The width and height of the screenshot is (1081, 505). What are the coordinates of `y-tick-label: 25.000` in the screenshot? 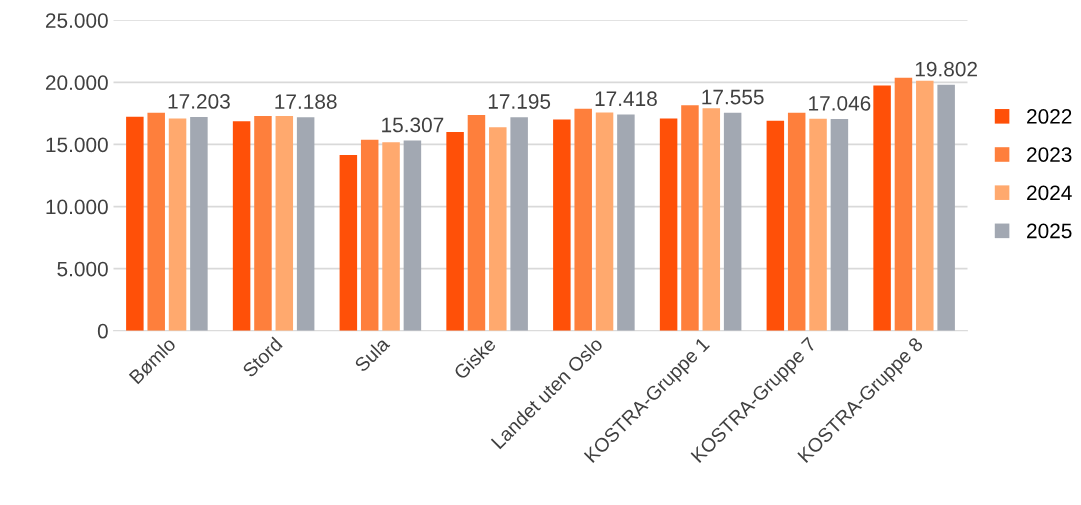 It's located at (76, 20).